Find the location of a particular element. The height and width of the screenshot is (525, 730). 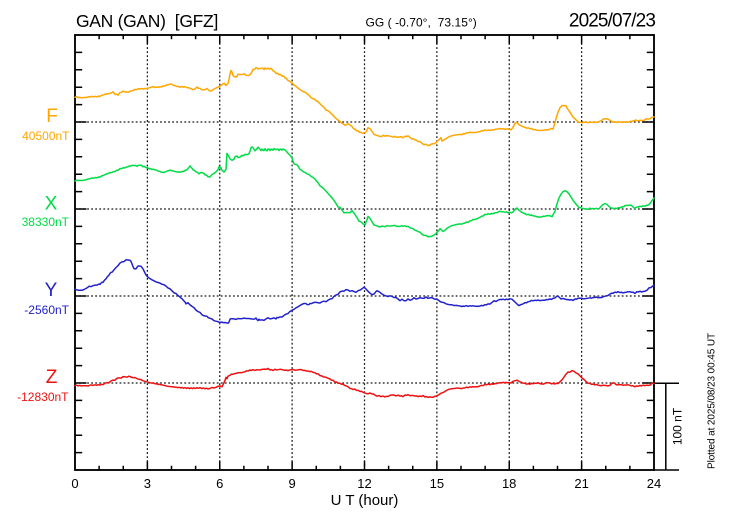

svg-text: 9 is located at coordinates (291, 483).